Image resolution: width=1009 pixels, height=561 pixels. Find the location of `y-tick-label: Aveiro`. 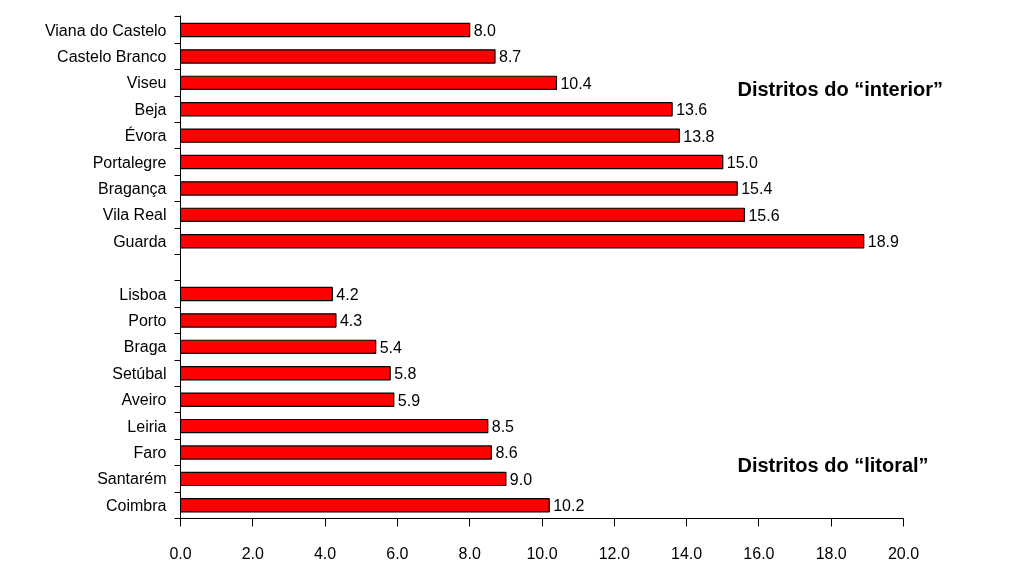

y-tick-label: Aveiro is located at coordinates (144, 400).